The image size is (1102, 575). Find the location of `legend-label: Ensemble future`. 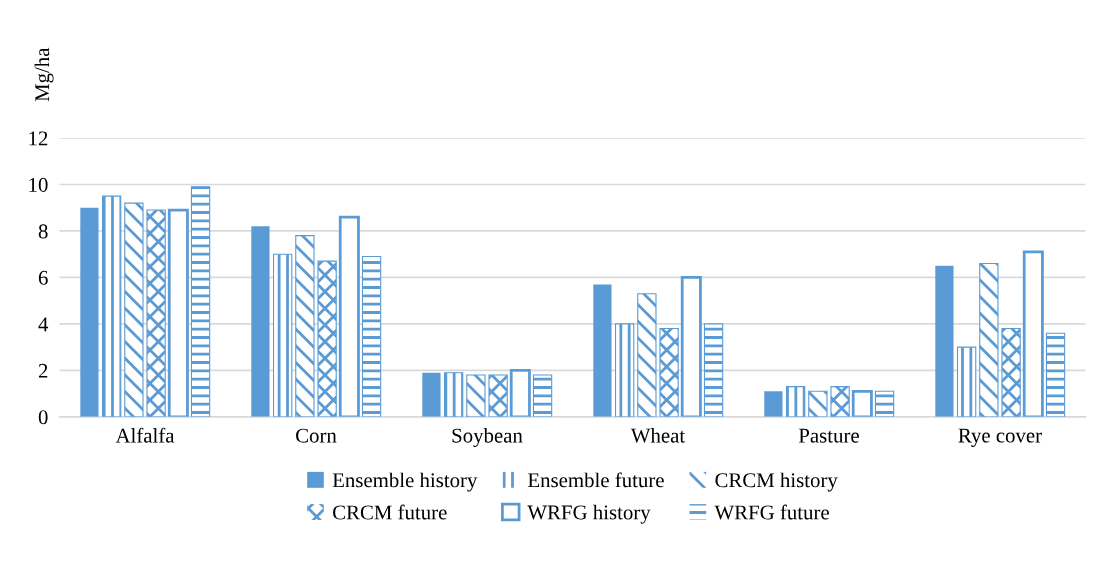

legend-label: Ensemble future is located at coordinates (596, 480).